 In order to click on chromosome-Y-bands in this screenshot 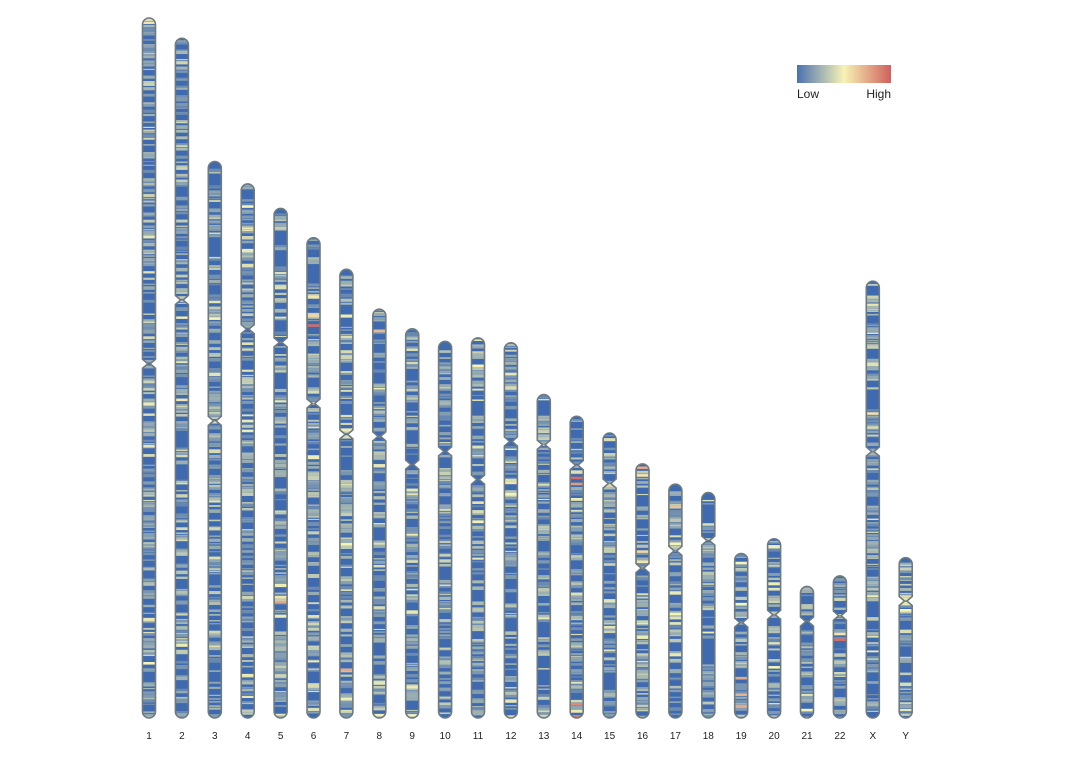, I will do `click(906, 637)`.